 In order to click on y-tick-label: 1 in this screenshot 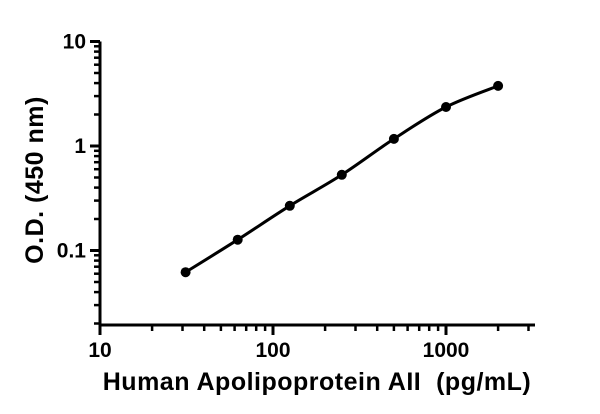, I will do `click(80, 146)`.